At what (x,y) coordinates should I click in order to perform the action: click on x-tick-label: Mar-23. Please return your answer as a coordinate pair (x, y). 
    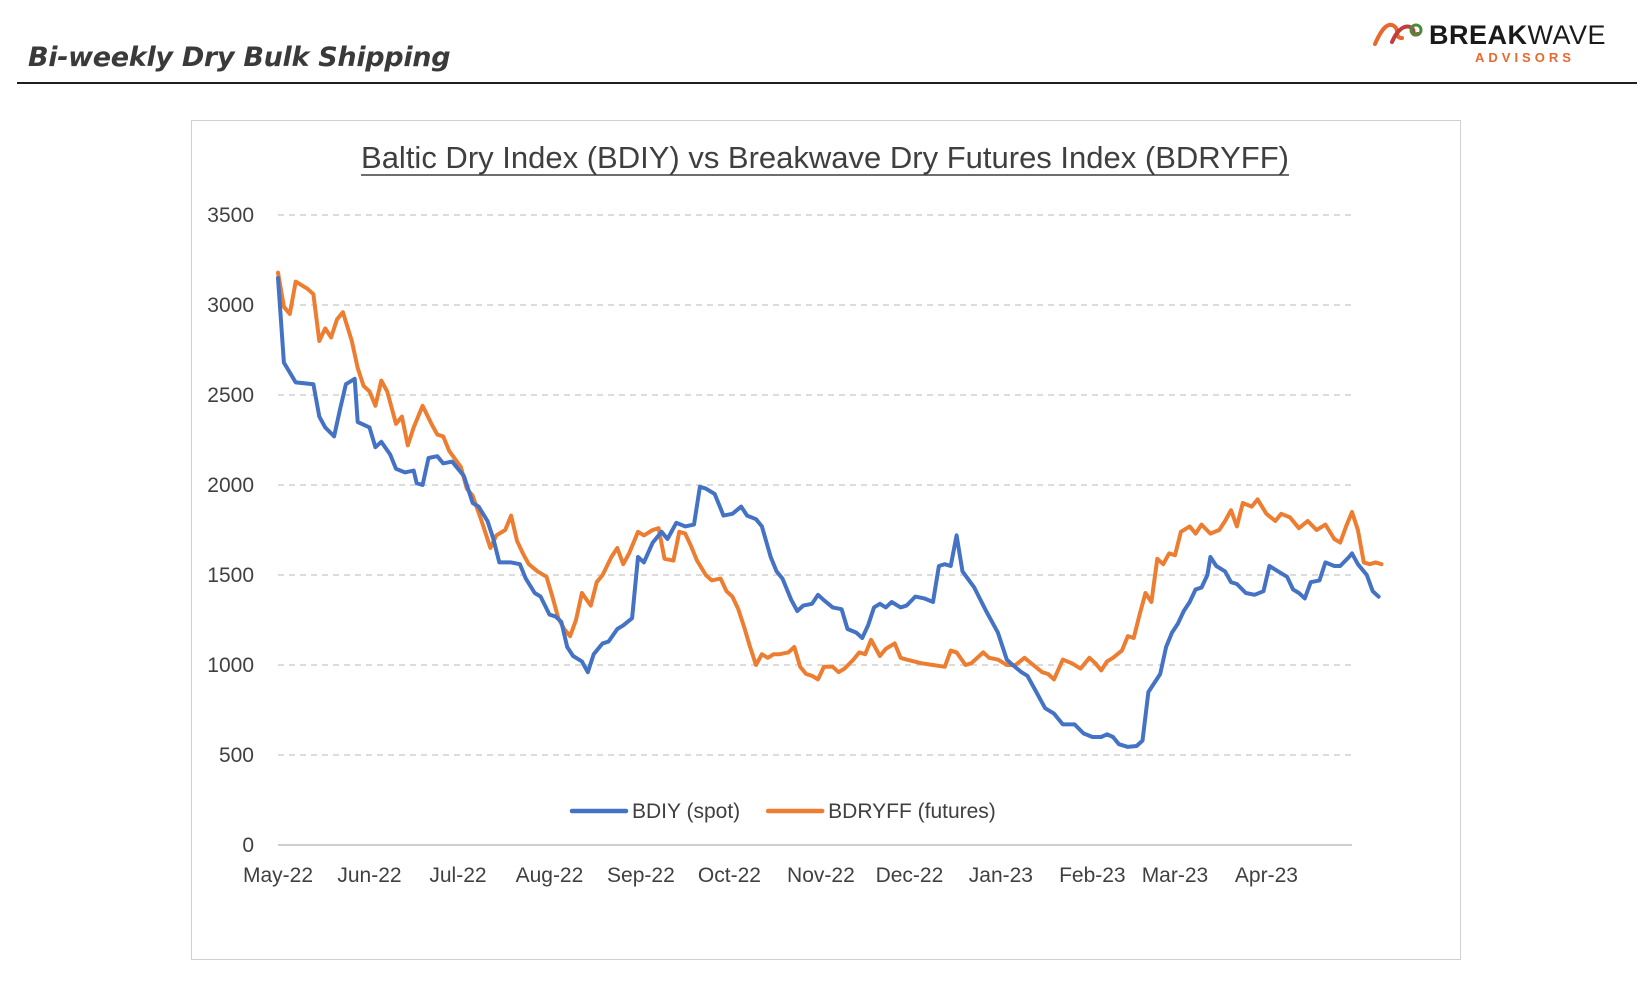
    Looking at the image, I should click on (1175, 875).